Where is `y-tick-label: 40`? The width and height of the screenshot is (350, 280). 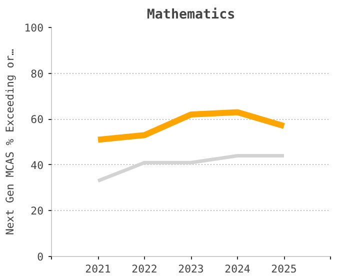 y-tick-label: 40 is located at coordinates (37, 165).